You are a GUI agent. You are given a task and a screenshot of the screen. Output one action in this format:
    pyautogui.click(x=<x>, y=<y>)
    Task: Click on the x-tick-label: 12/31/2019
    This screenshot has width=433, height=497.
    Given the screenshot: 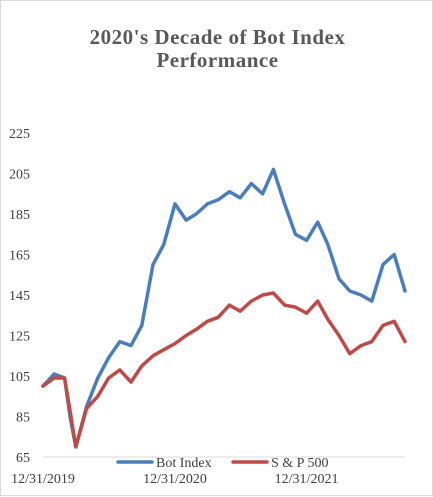 What is the action you would take?
    pyautogui.click(x=43, y=479)
    